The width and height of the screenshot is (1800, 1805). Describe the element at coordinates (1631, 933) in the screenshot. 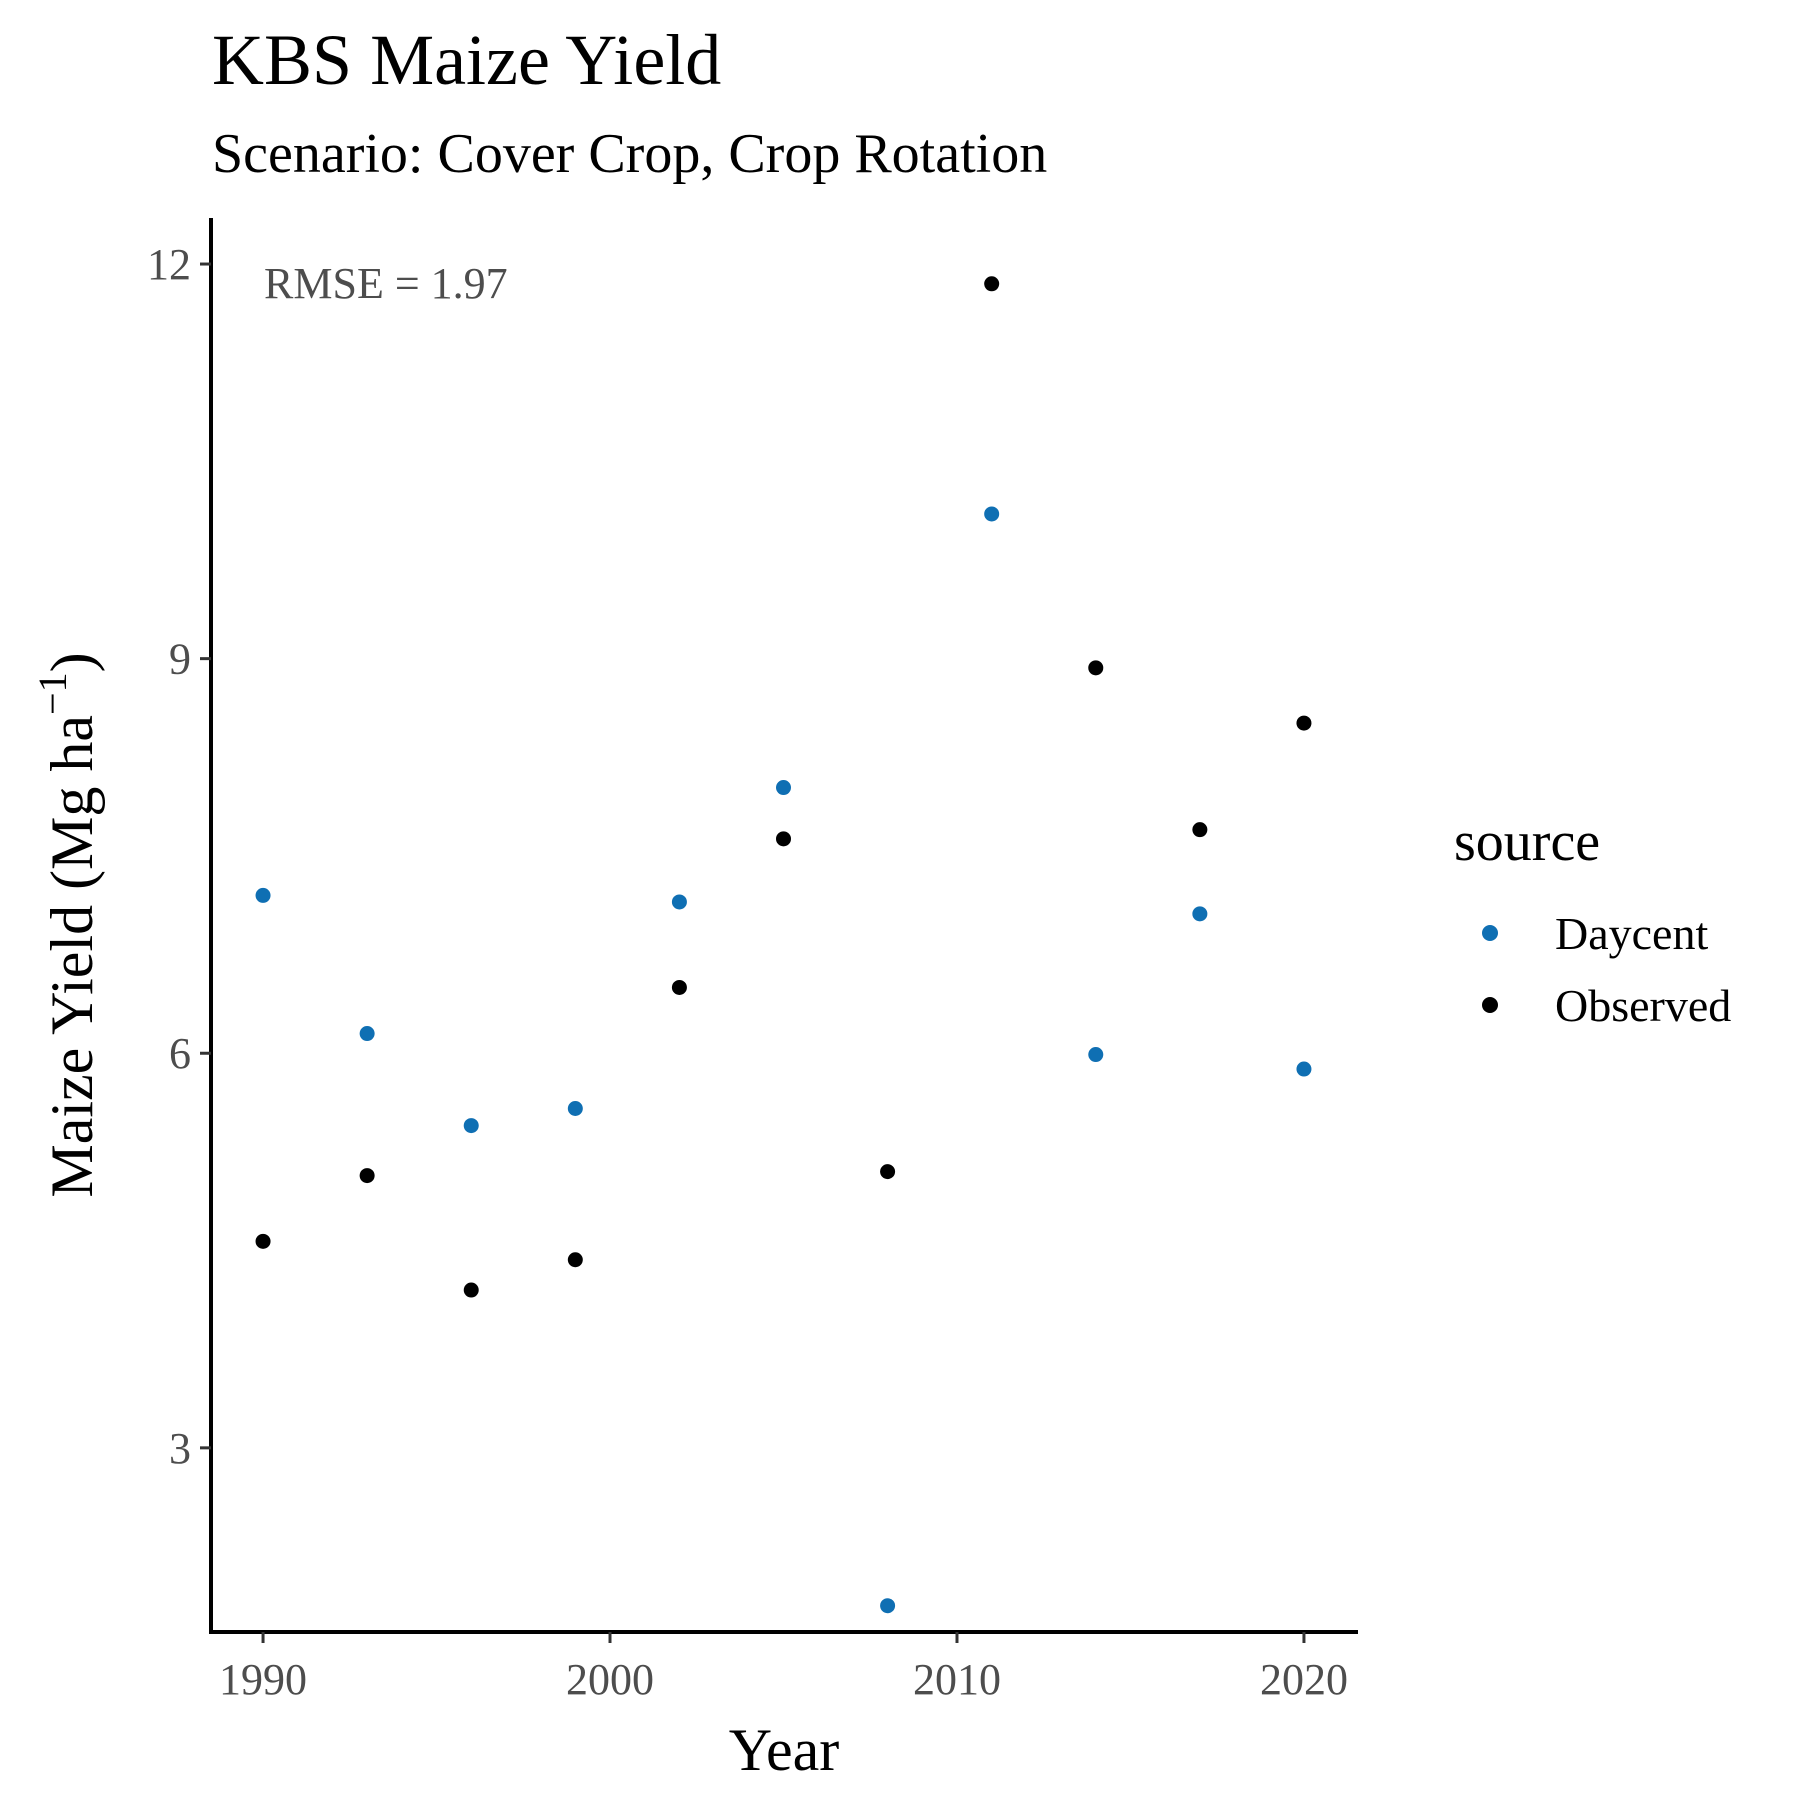

I see `legend-label-daycent: Daycent` at that location.